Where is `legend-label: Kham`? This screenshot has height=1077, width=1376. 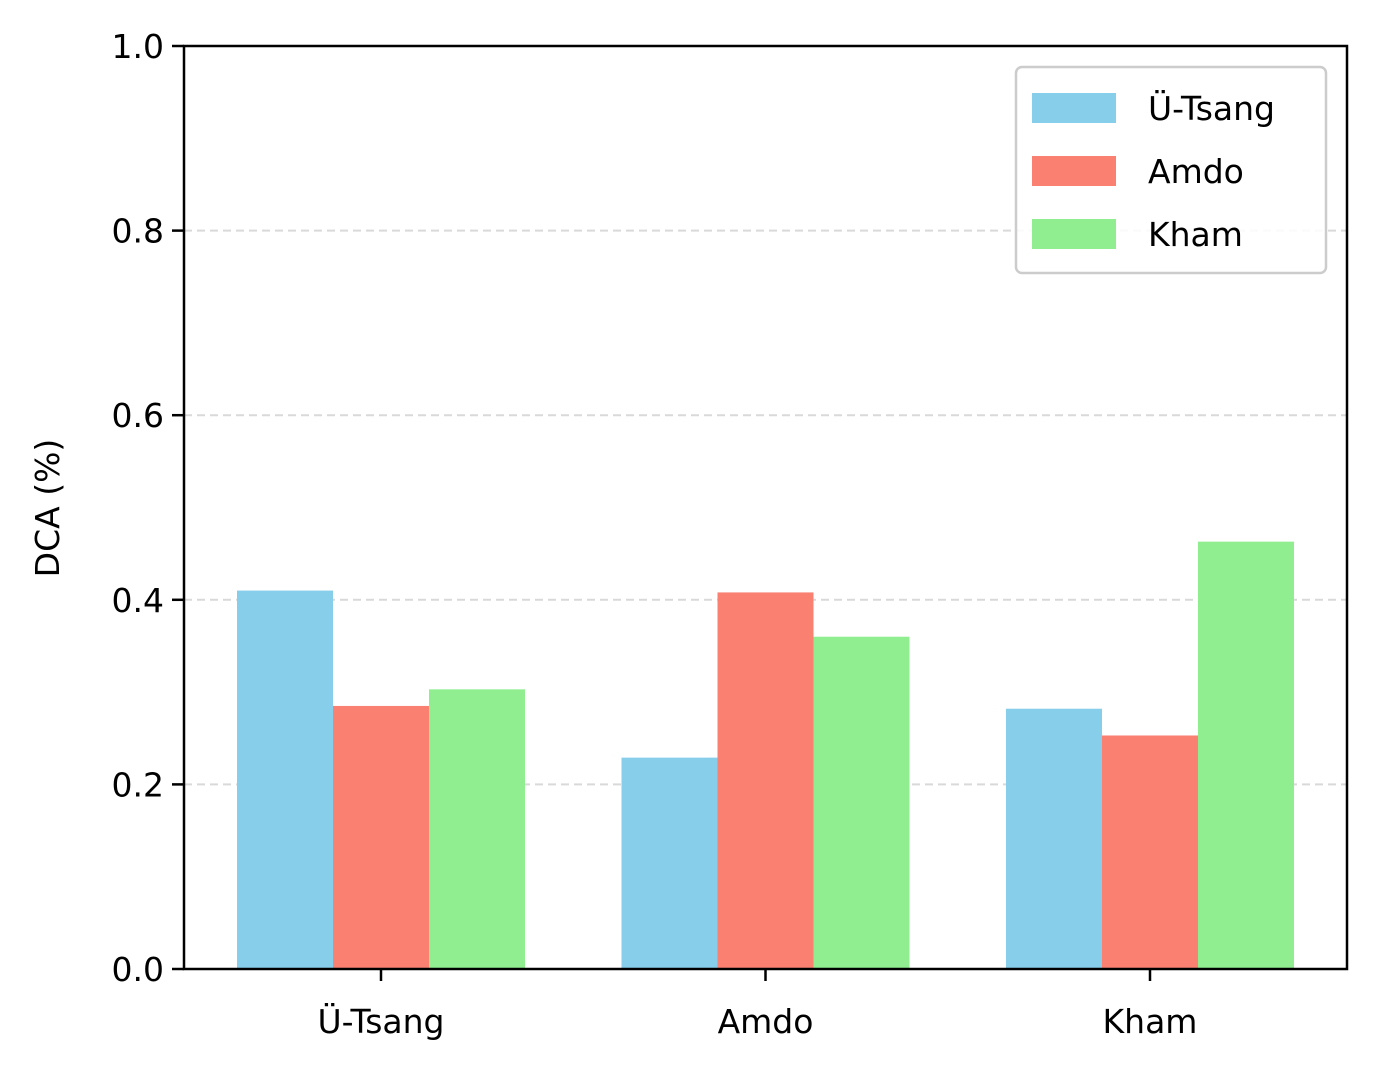 legend-label: Kham is located at coordinates (1195, 234).